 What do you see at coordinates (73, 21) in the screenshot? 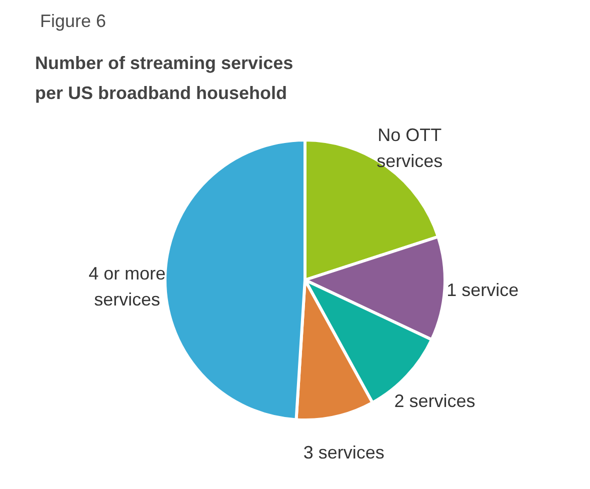
I see `caption: Figure 6` at bounding box center [73, 21].